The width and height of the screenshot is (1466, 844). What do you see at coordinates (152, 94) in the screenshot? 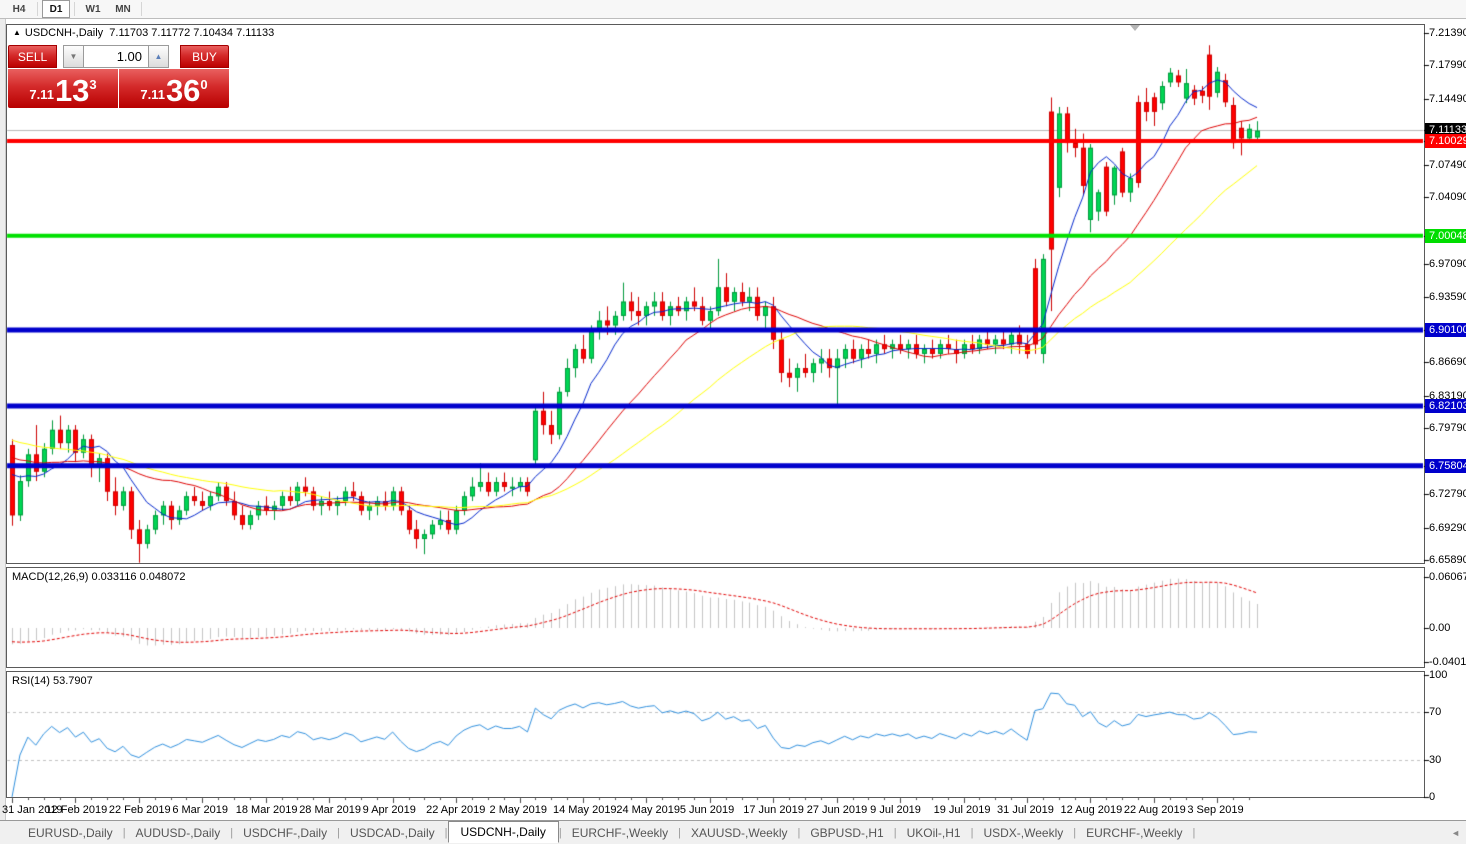
I see `ask-price-prefix: 7.11` at bounding box center [152, 94].